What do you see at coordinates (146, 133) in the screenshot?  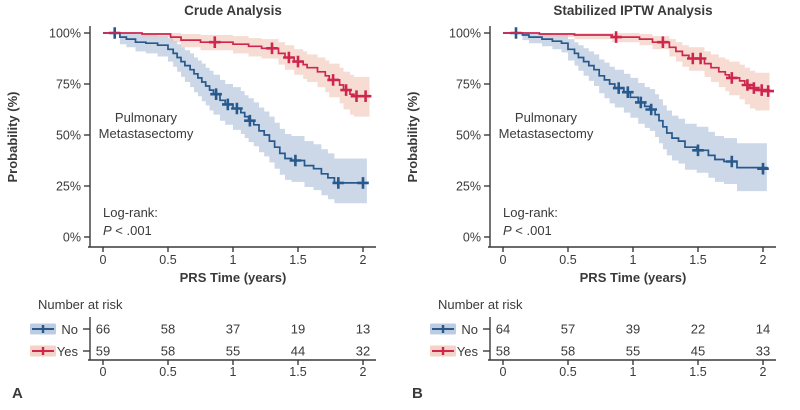 I see `annotation-line-2: Metastasectomy` at bounding box center [146, 133].